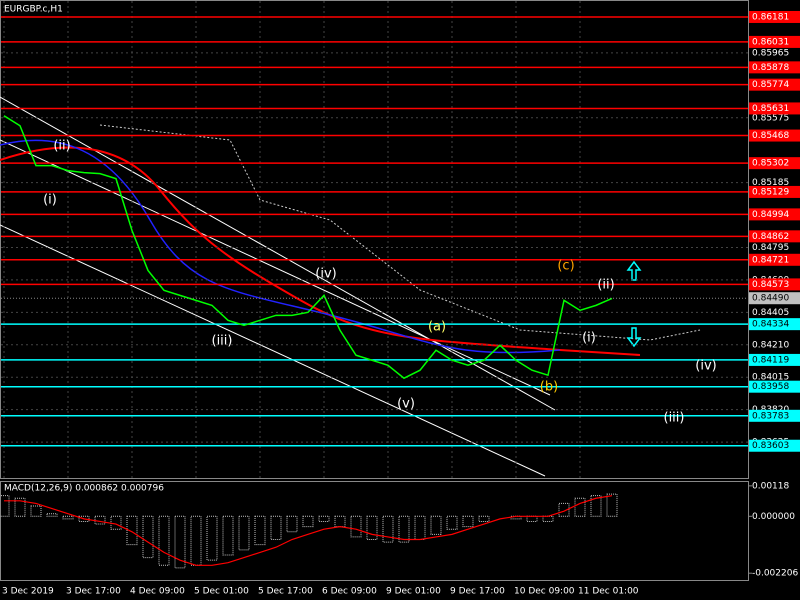 This screenshot has height=600, width=800. I want to click on y-tick-label: 0.84795, so click(770, 248).